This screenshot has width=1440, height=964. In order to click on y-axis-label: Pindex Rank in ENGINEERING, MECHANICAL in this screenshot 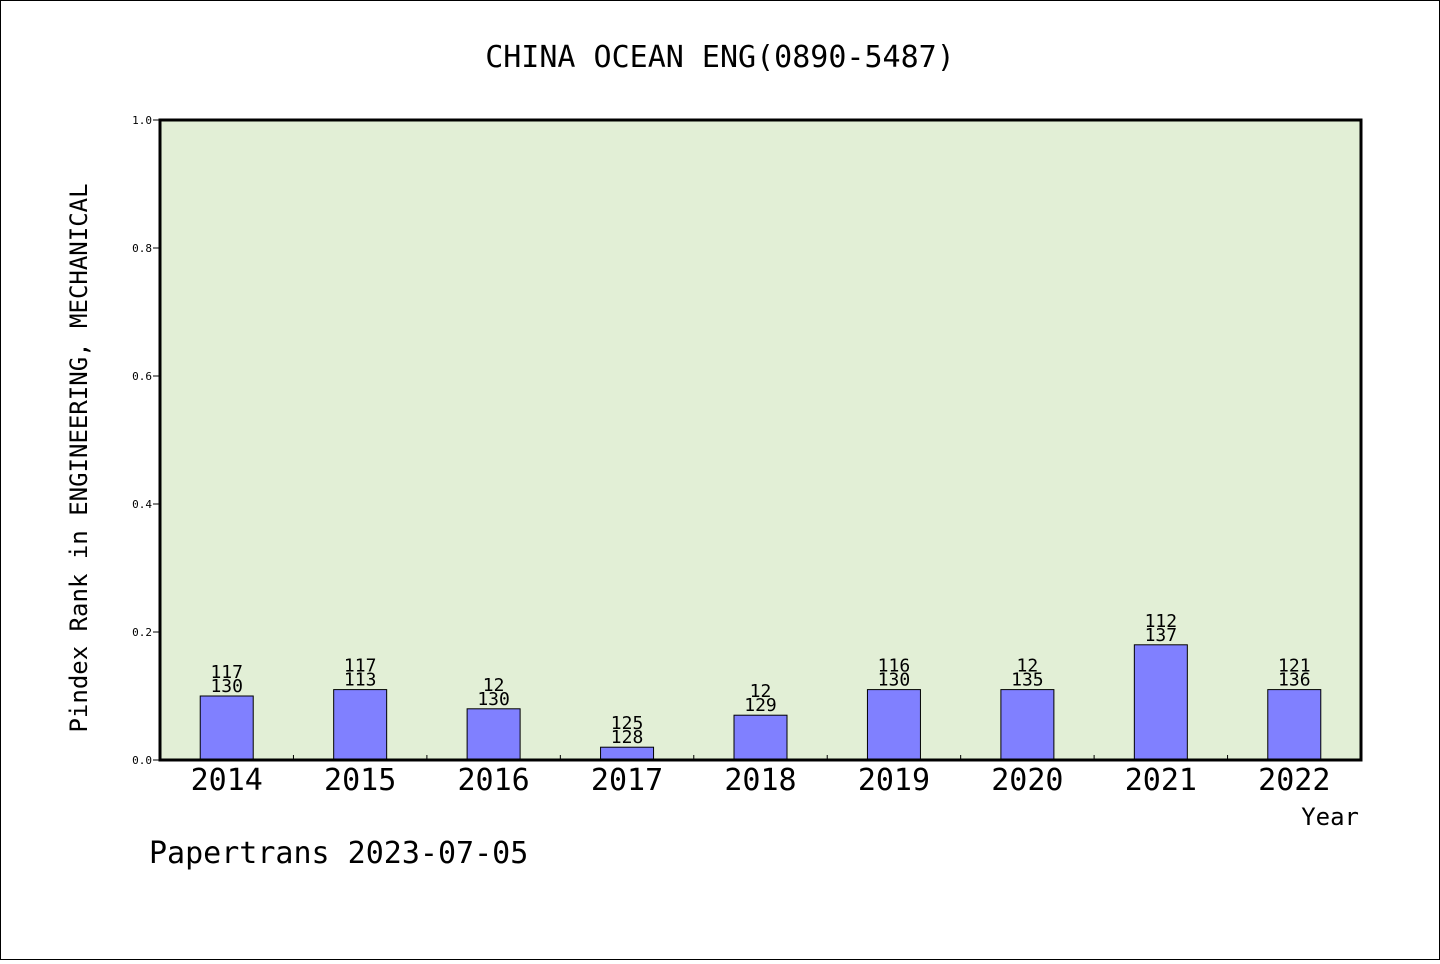, I will do `click(79, 457)`.